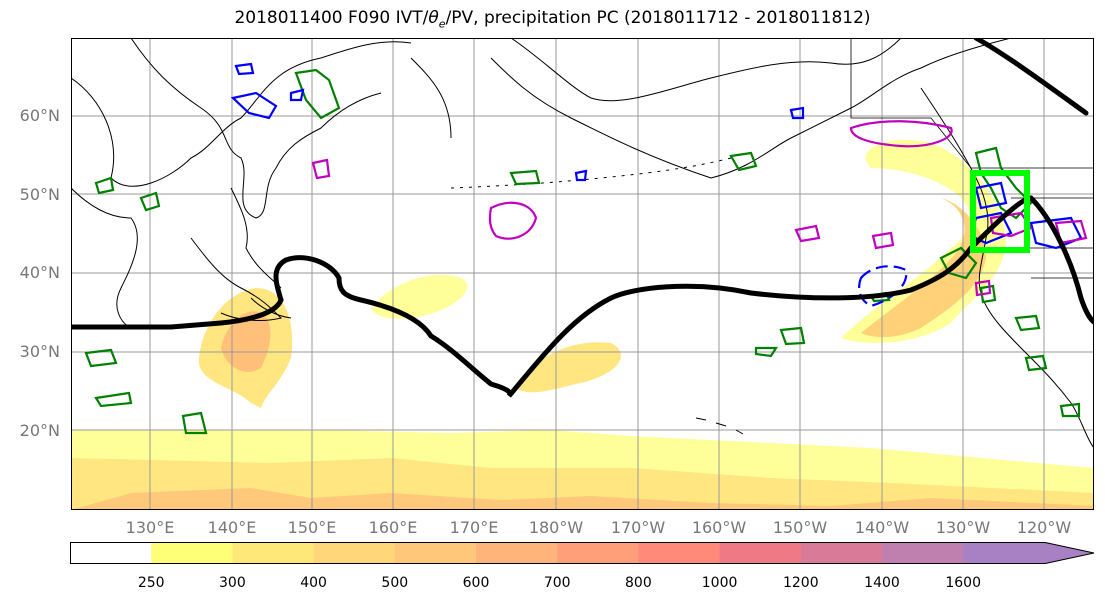  I want to click on lon-label-130e: 130°E, so click(150, 527).